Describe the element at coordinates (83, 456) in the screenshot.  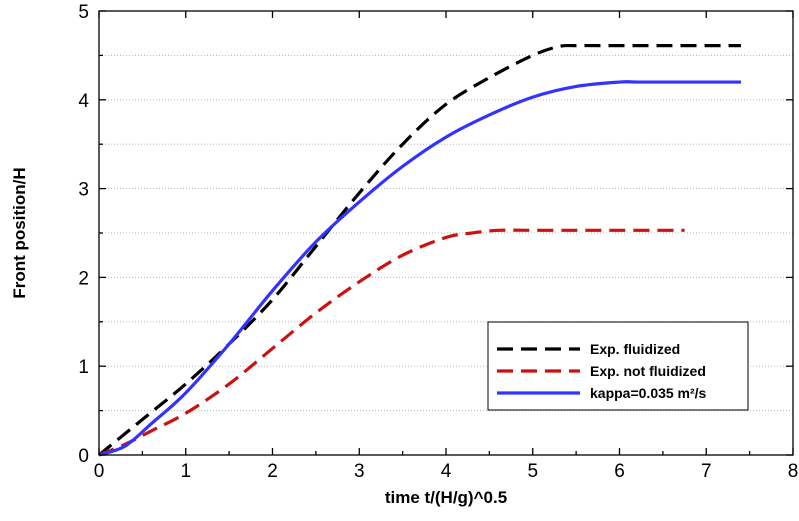
I see `y-tick-label: 0` at that location.